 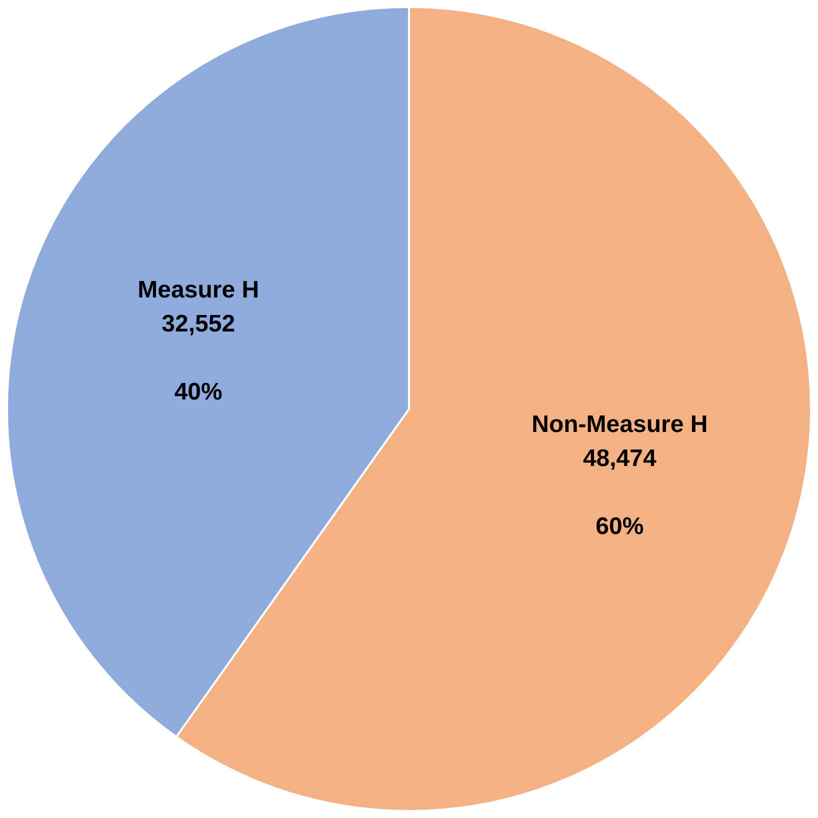 What do you see at coordinates (620, 424) in the screenshot?
I see `slice-label: Non-Measure H` at bounding box center [620, 424].